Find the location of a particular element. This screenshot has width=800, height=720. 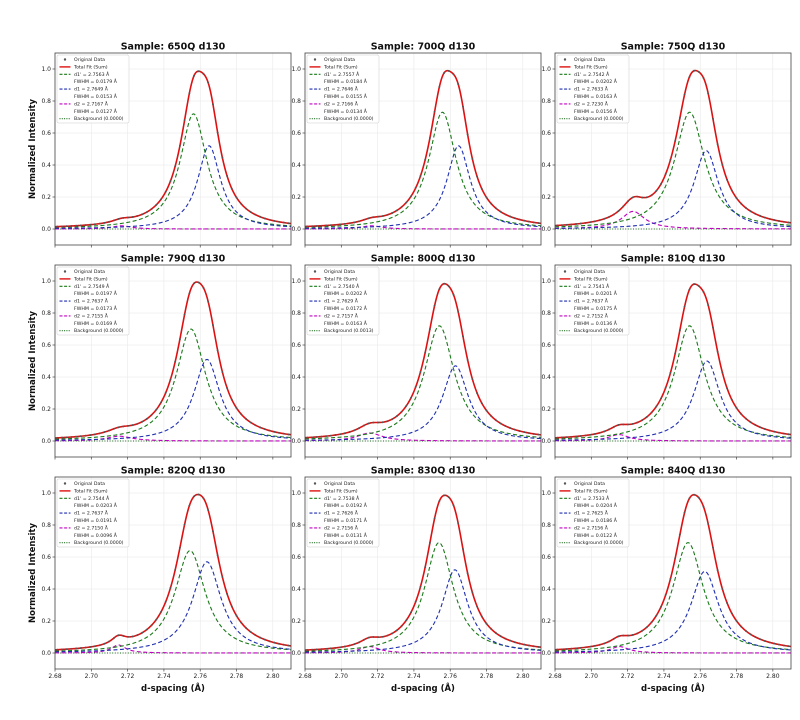

legend-background: Background (0.0013) is located at coordinates (349, 331).